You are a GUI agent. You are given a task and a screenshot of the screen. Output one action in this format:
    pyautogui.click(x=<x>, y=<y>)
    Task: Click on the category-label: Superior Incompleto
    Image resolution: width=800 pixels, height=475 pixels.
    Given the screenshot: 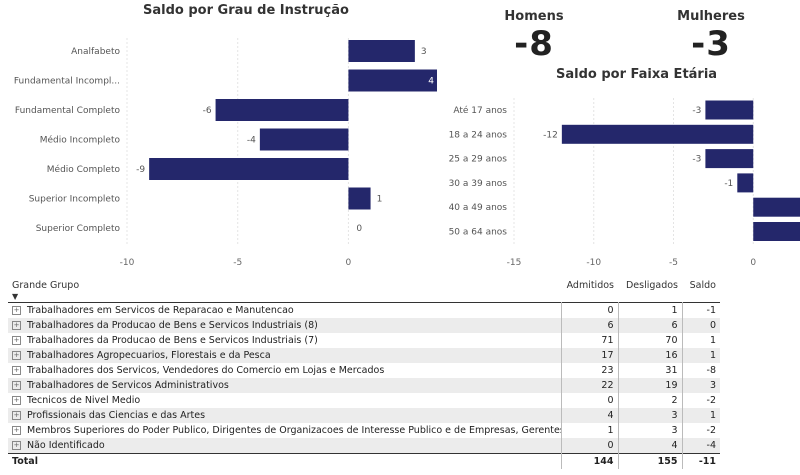 What is the action you would take?
    pyautogui.click(x=75, y=200)
    